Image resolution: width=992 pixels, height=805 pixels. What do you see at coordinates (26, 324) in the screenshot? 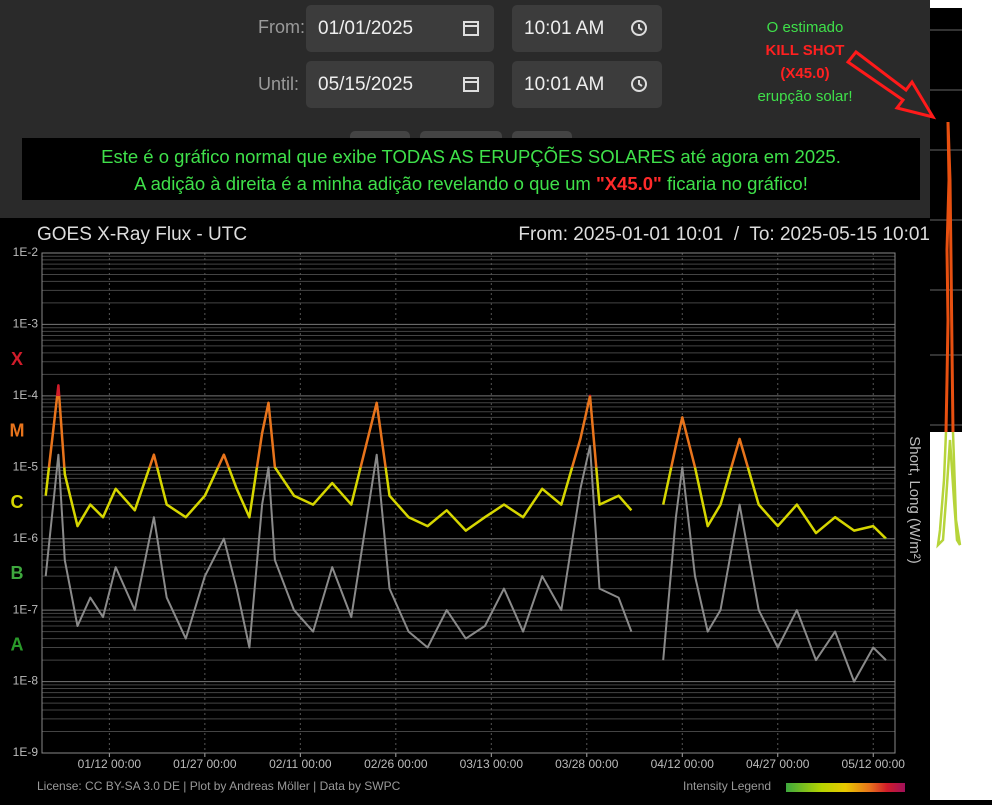
I see `y-tick-label: 1E-3` at bounding box center [26, 324].